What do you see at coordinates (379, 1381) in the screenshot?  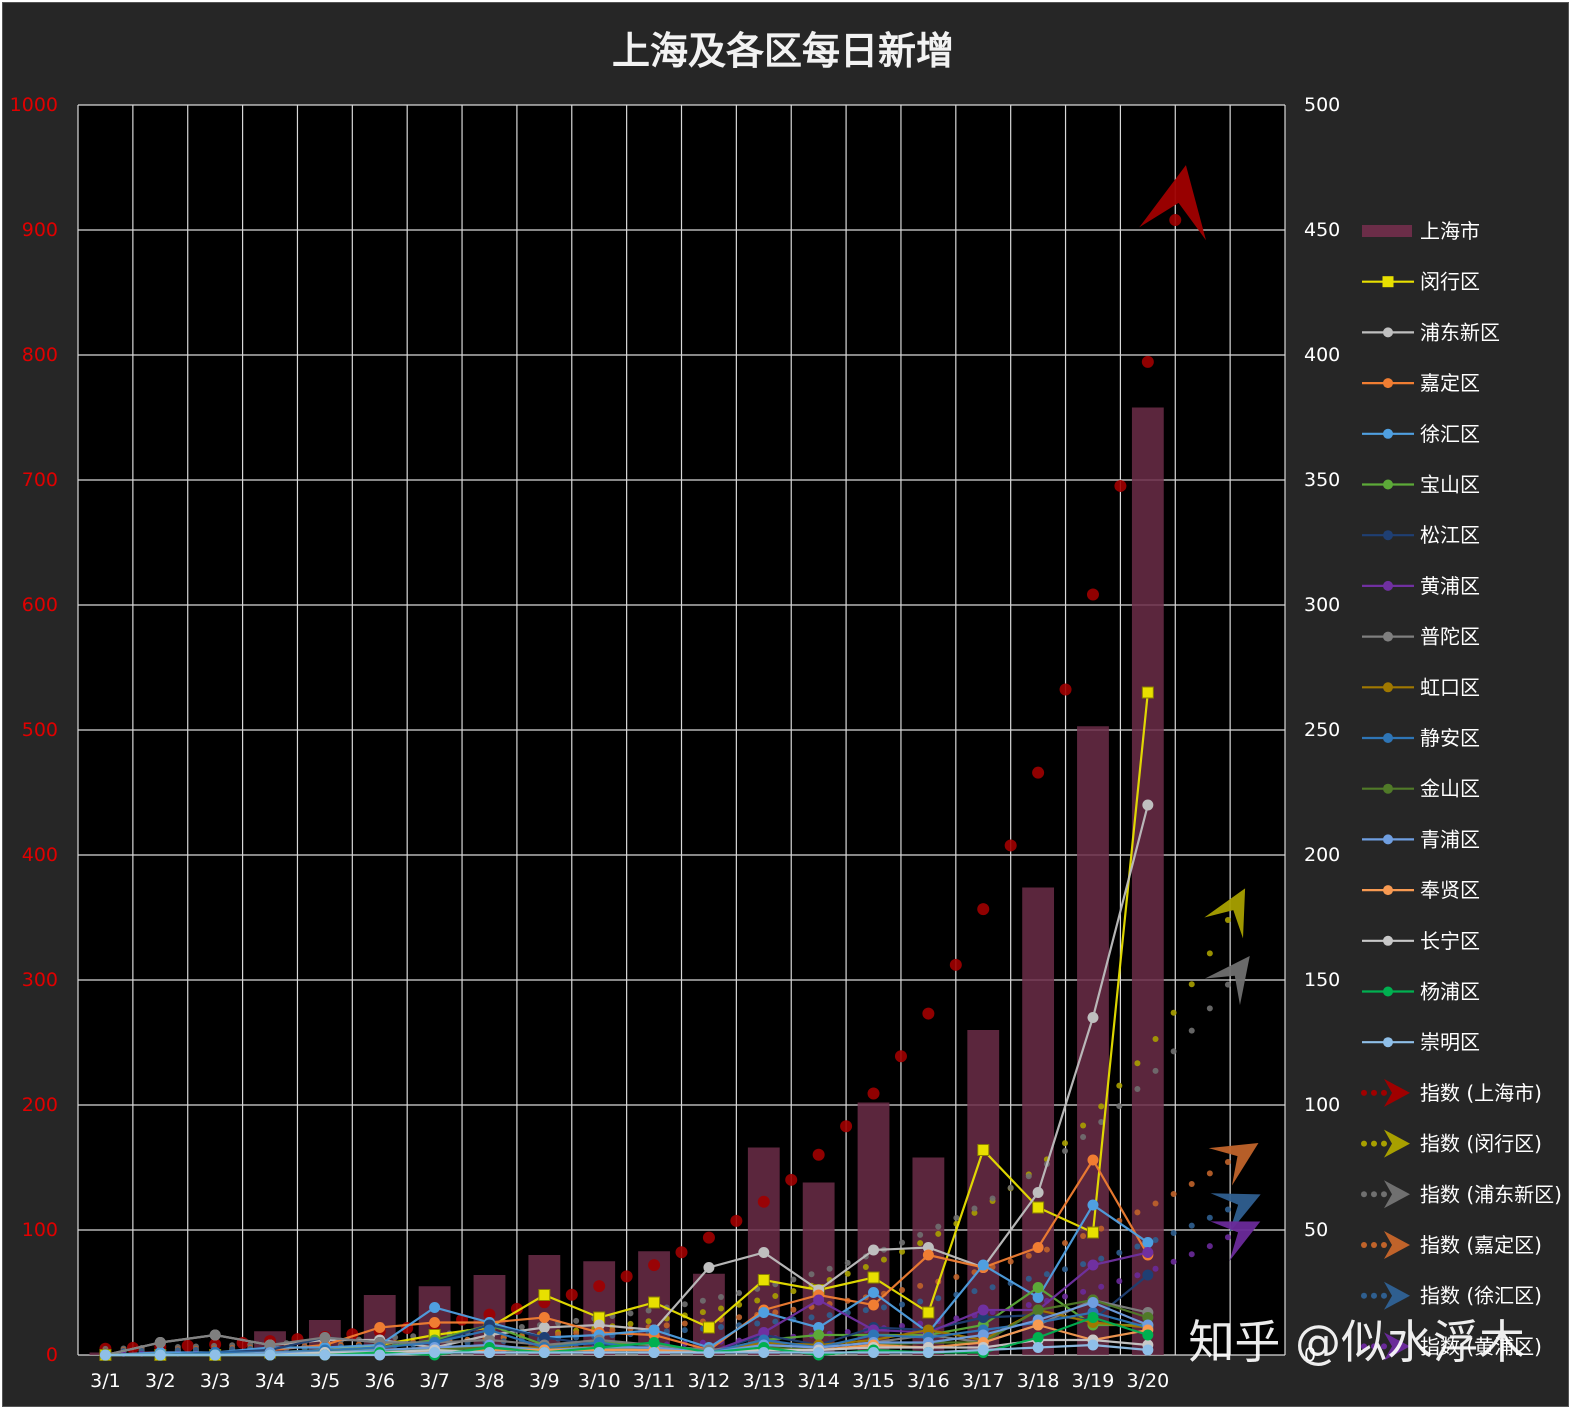 I see `x-tick-label: 3/6` at bounding box center [379, 1381].